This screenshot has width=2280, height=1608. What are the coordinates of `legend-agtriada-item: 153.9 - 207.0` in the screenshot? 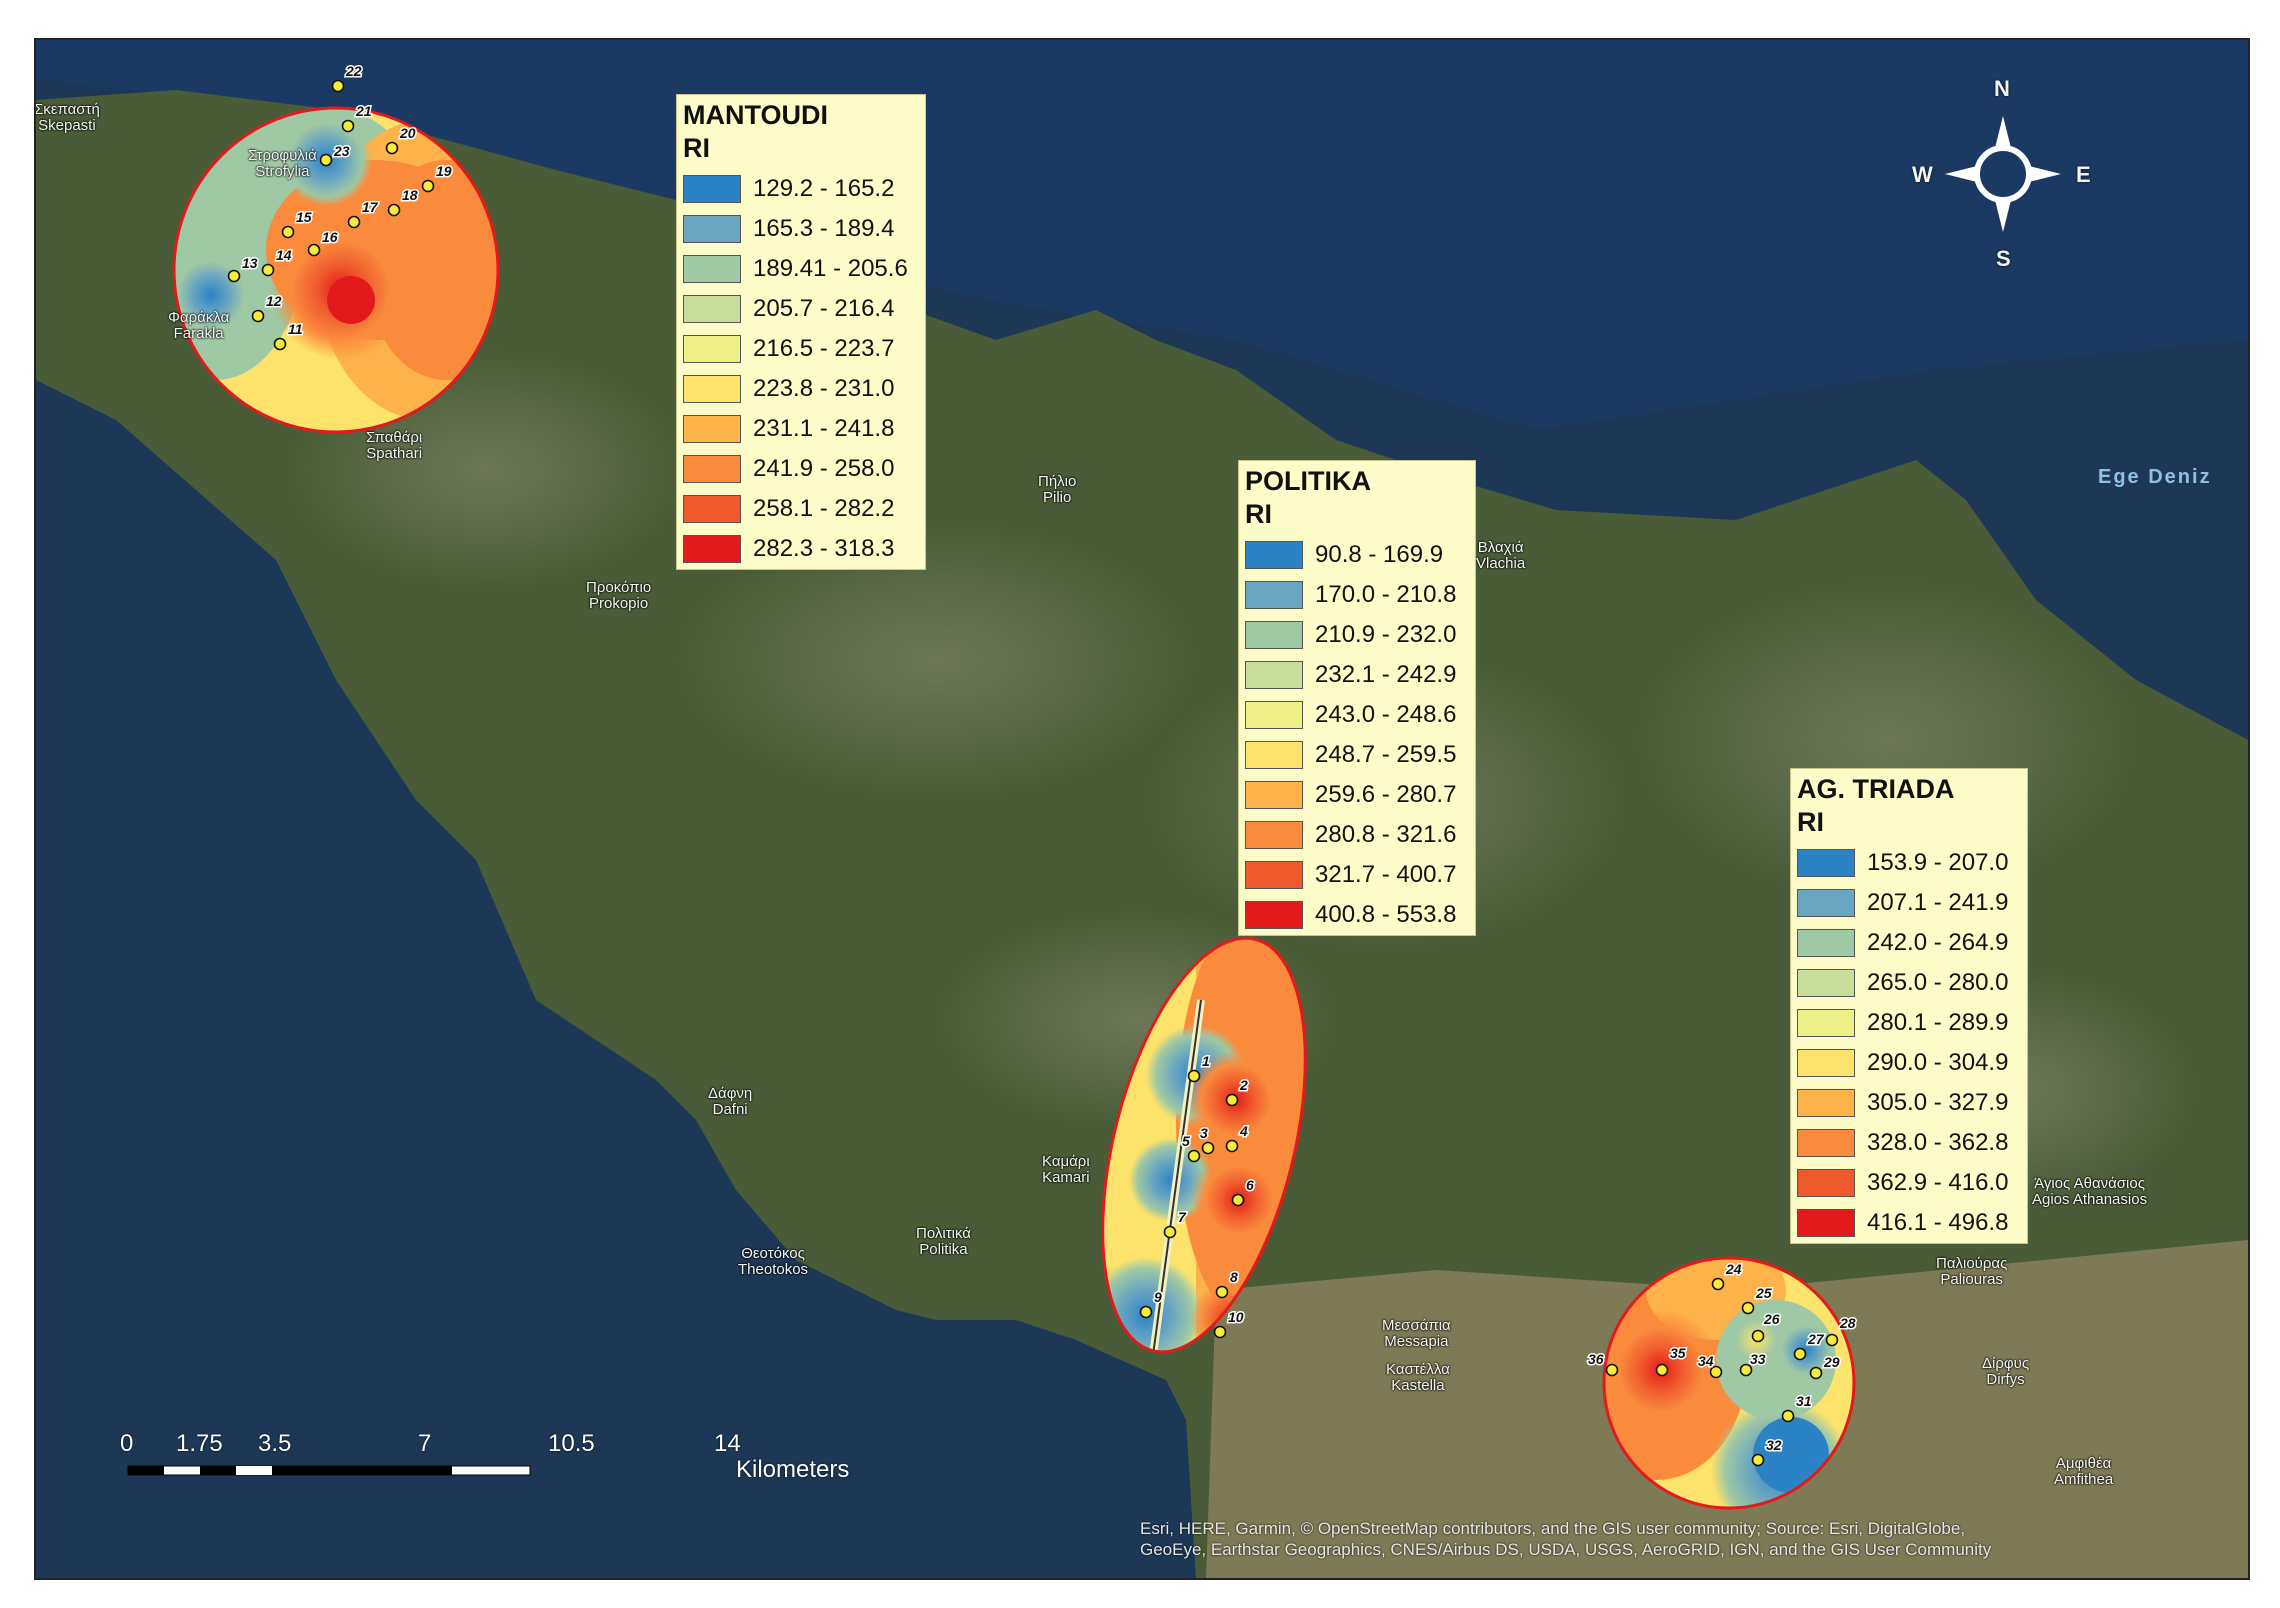 It's located at (1909, 863).